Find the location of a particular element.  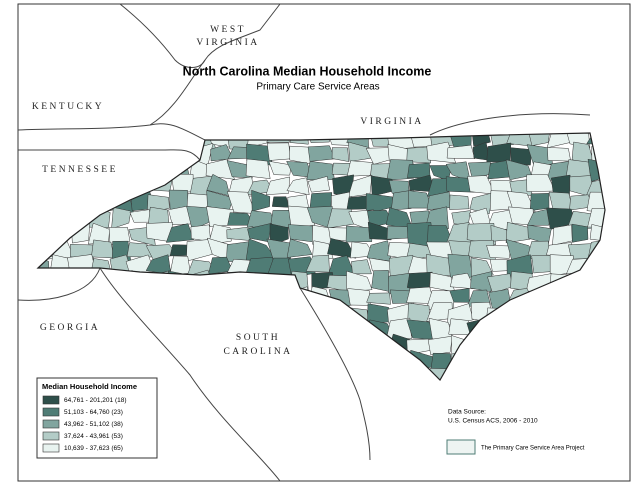

state-label: TENNESSEE is located at coordinates (80, 170).